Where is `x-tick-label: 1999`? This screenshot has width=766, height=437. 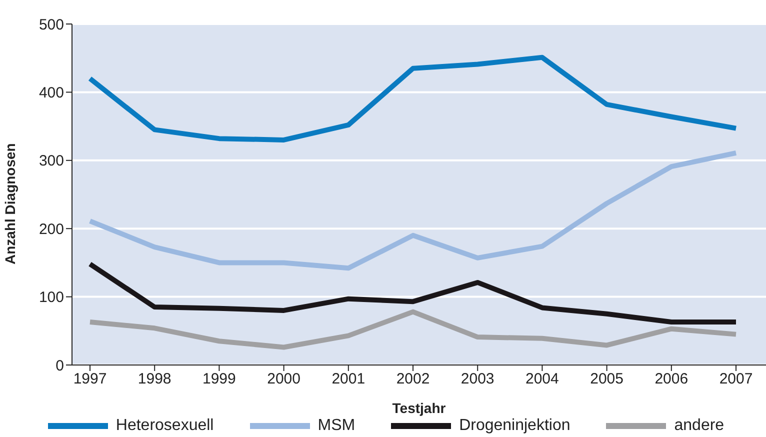 x-tick-label: 1999 is located at coordinates (219, 379).